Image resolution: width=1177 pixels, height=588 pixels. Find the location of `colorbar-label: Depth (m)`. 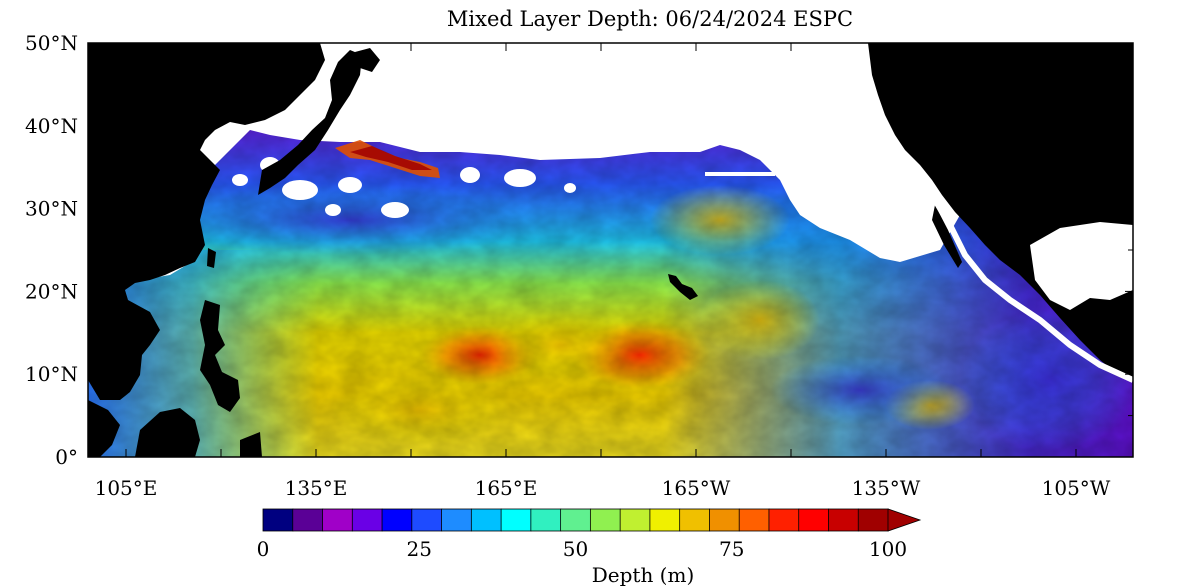

colorbar-label: Depth (m) is located at coordinates (643, 575).